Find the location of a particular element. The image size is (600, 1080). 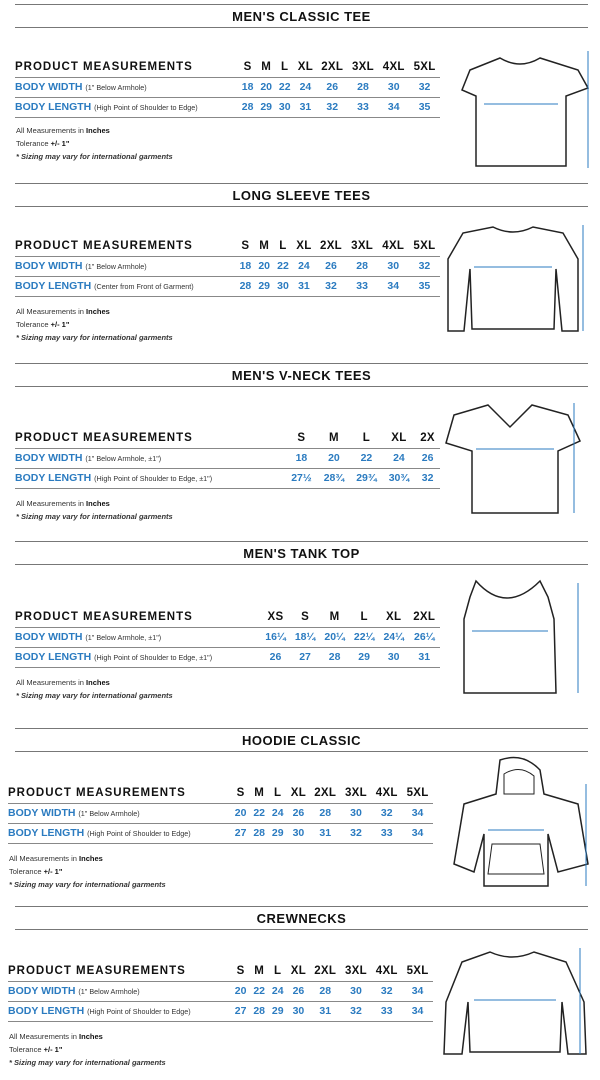

table-header-row: PRODUCT MEASUREMENTS XS S M L XL 2XL is located at coordinates (227, 619).